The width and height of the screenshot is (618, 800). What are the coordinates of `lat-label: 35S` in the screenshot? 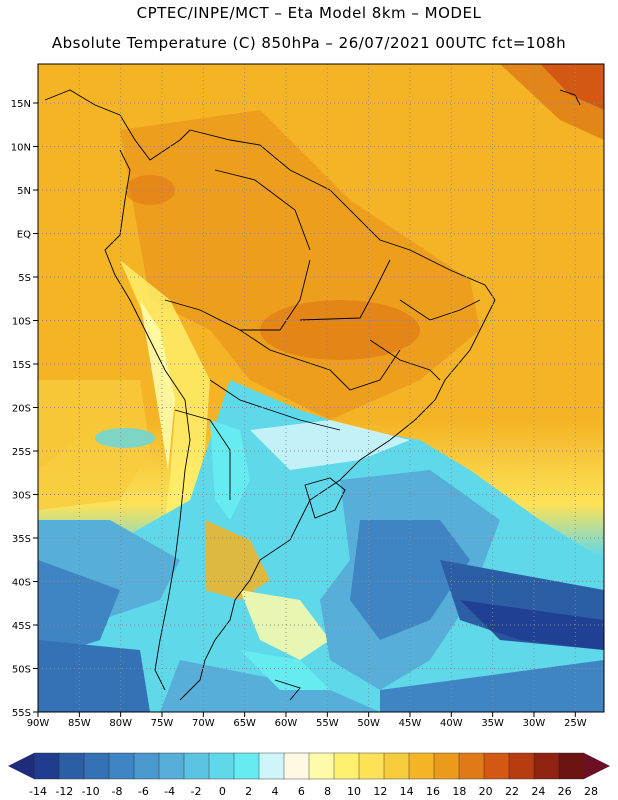 It's located at (21, 539).